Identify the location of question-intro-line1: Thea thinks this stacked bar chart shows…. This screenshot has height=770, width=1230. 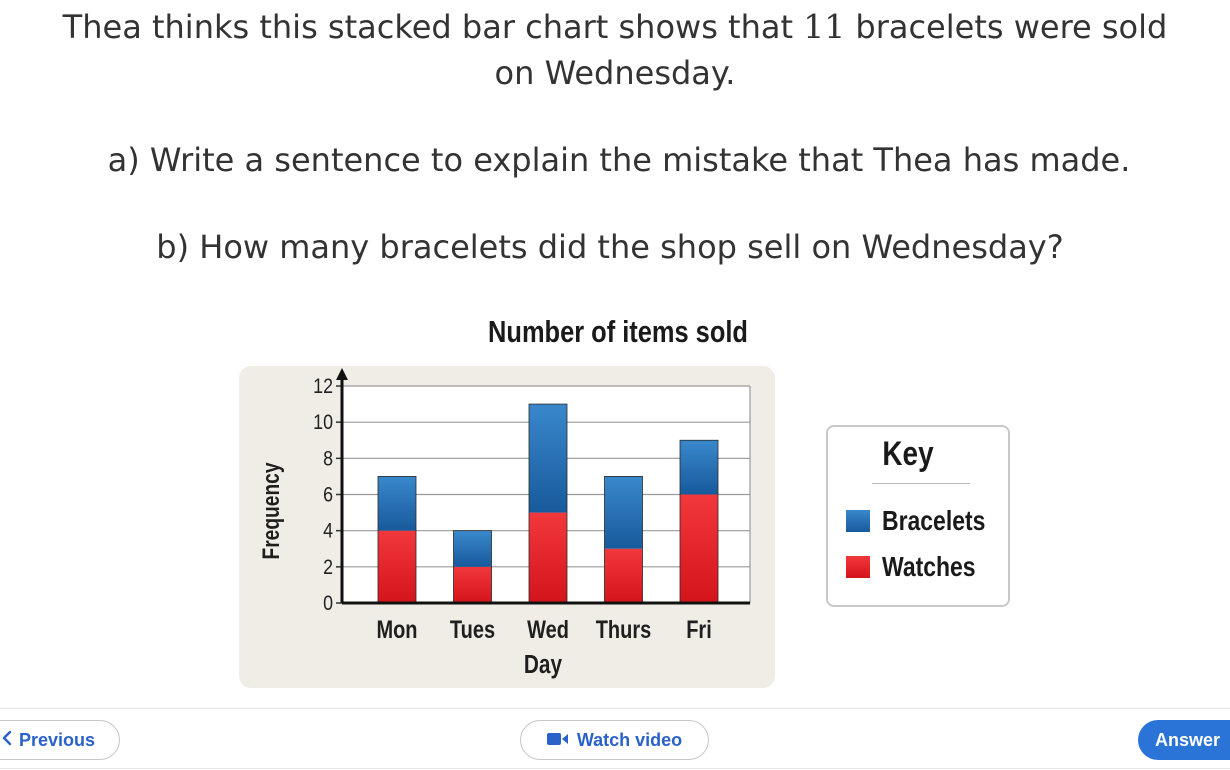
(615, 27).